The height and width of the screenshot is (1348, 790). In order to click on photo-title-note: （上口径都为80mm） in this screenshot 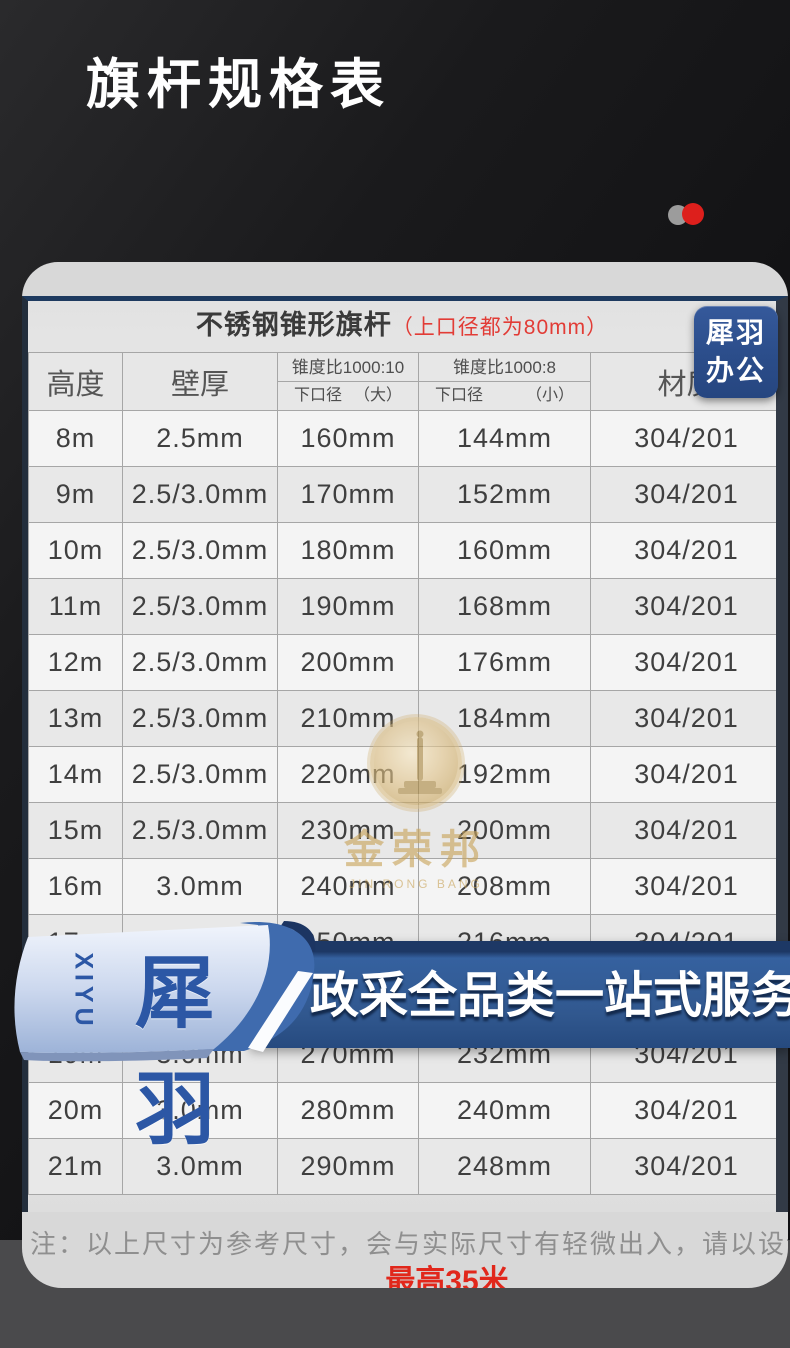, I will do `click(500, 327)`.